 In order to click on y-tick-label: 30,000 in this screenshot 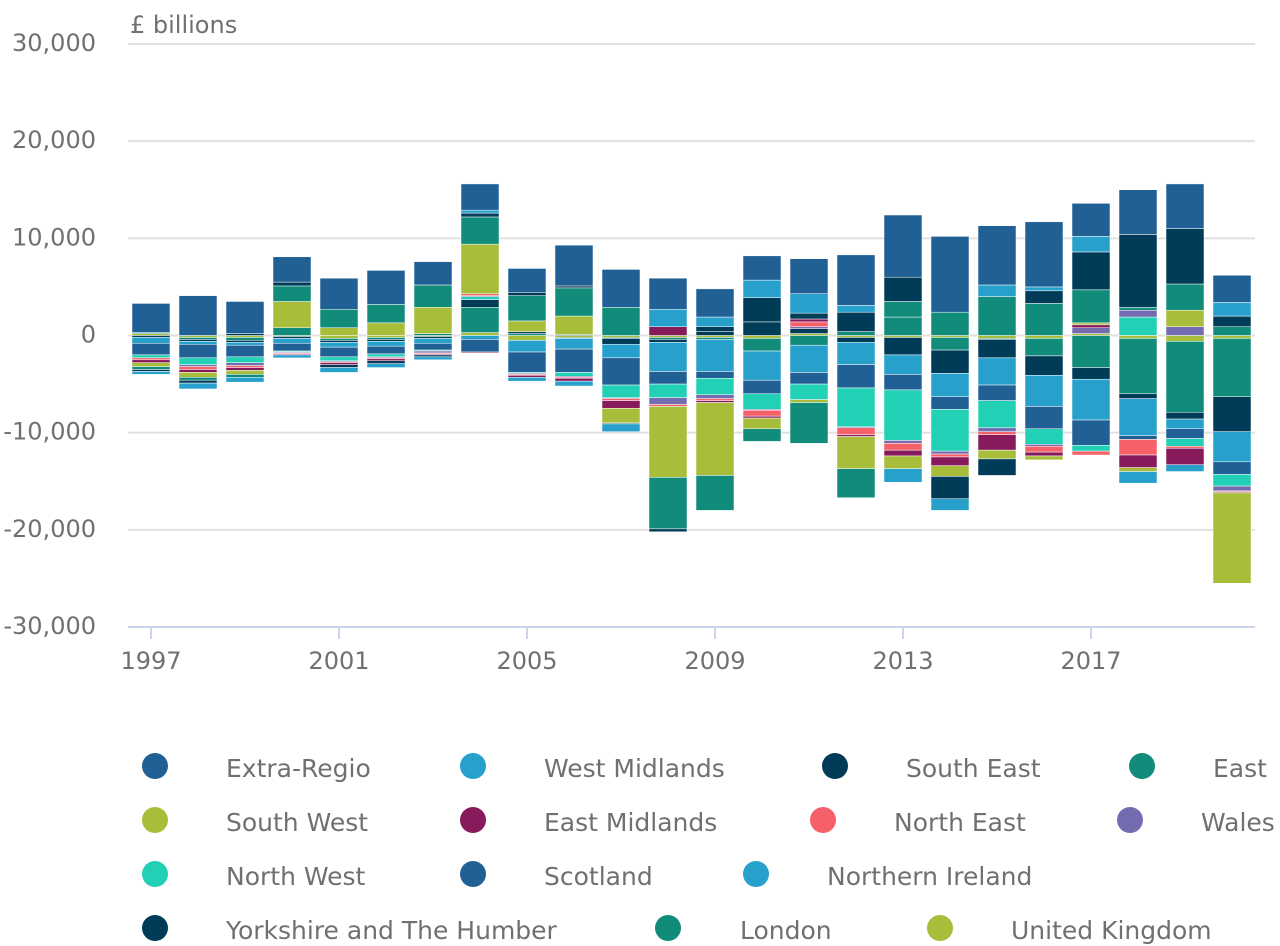, I will do `click(54, 43)`.